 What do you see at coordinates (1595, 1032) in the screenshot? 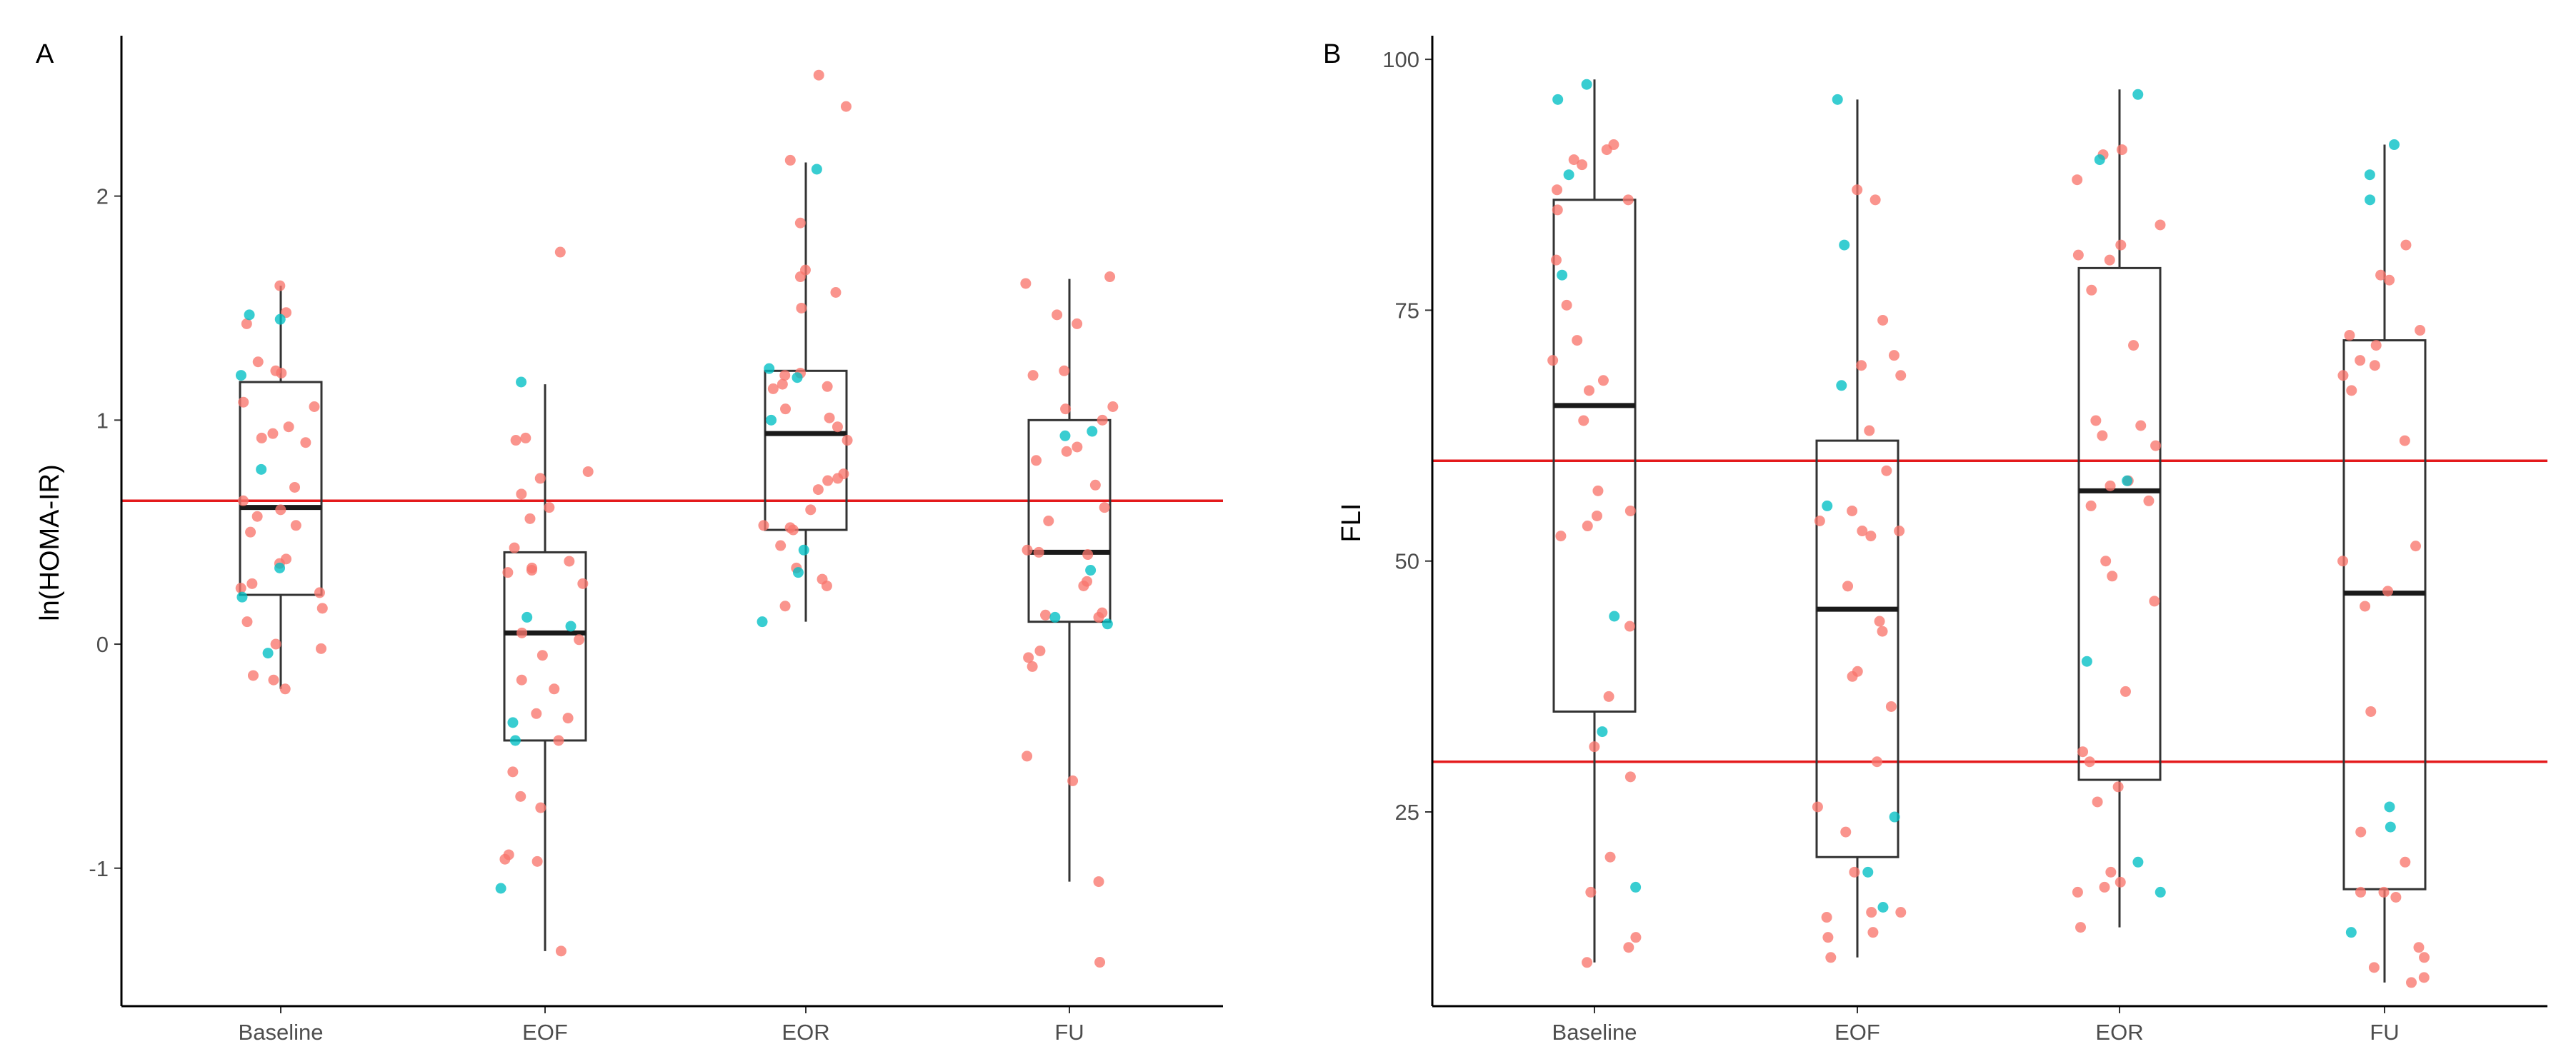
I see `x-tick-label-baseline: Baseline` at bounding box center [1595, 1032].